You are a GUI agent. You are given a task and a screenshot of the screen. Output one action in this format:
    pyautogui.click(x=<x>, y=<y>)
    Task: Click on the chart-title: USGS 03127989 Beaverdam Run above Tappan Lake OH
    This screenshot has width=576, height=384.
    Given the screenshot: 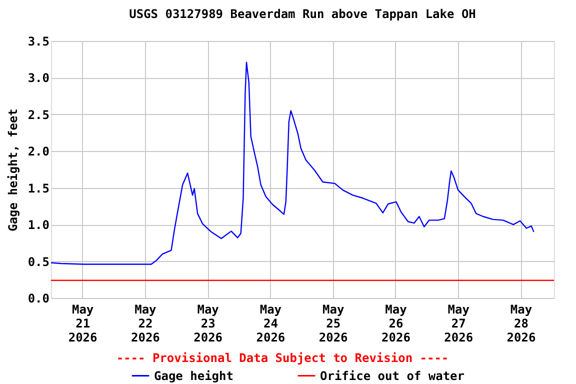 What is the action you would take?
    pyautogui.click(x=302, y=14)
    